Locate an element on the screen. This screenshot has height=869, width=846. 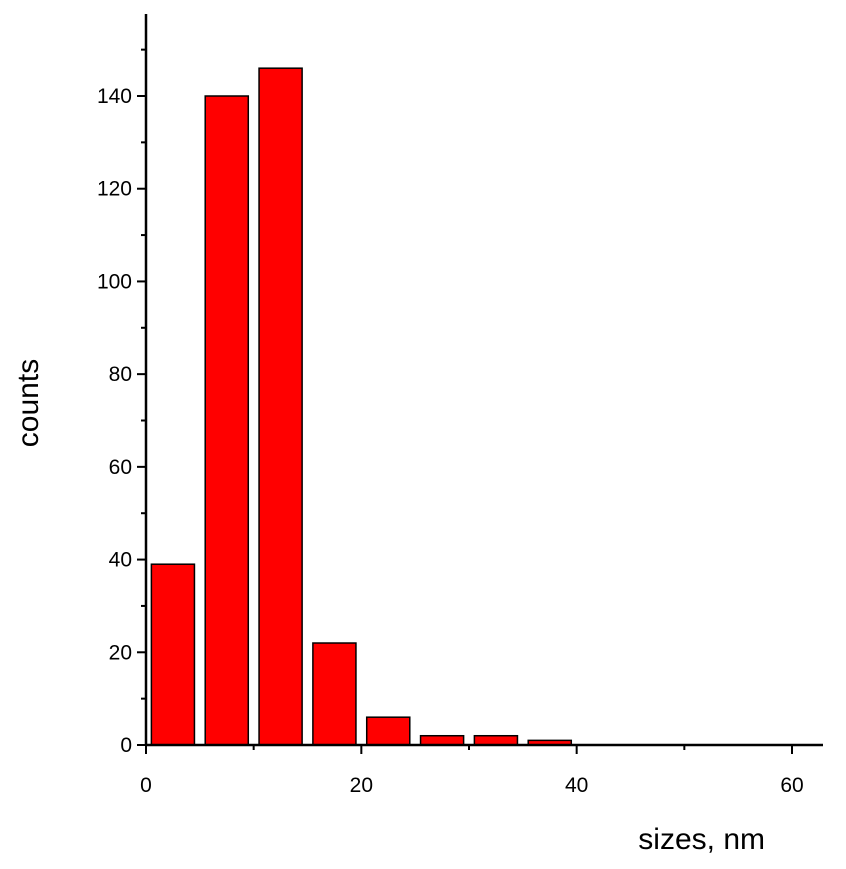
y-axis-title: counts is located at coordinates (28, 403).